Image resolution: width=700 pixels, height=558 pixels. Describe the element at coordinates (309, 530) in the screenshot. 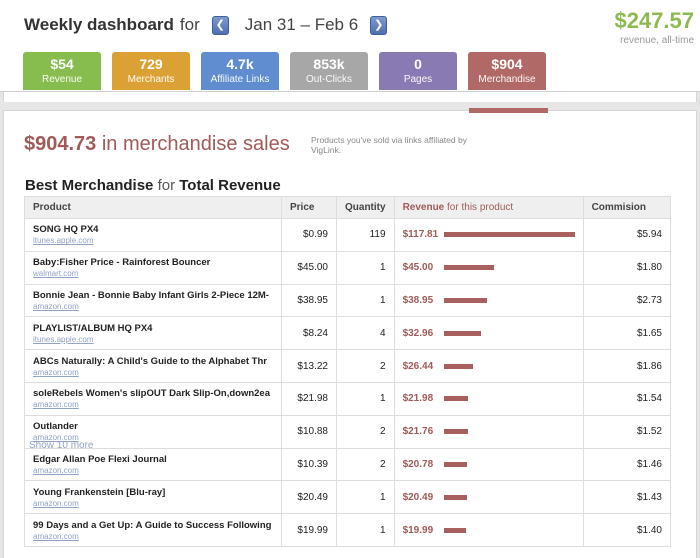

I see `price-cell: $19.99` at that location.